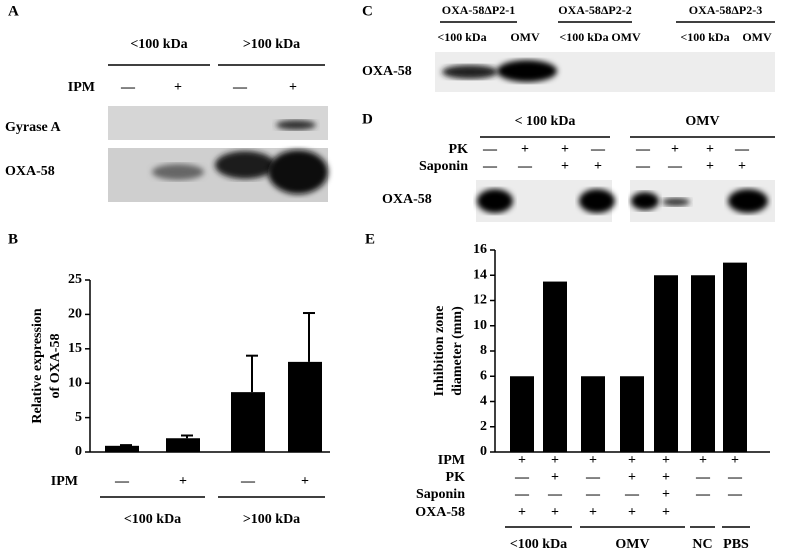  What do you see at coordinates (439, 351) in the screenshot?
I see `y-axis-label: Inhibition zone` at bounding box center [439, 351].